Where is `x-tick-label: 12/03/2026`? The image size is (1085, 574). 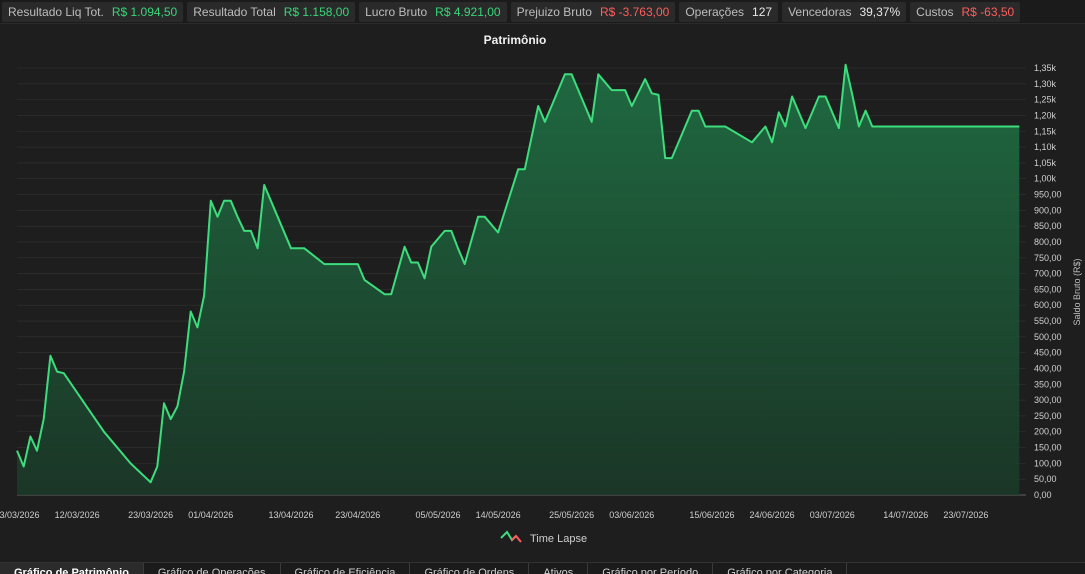 x-tick-label: 12/03/2026 is located at coordinates (77, 515).